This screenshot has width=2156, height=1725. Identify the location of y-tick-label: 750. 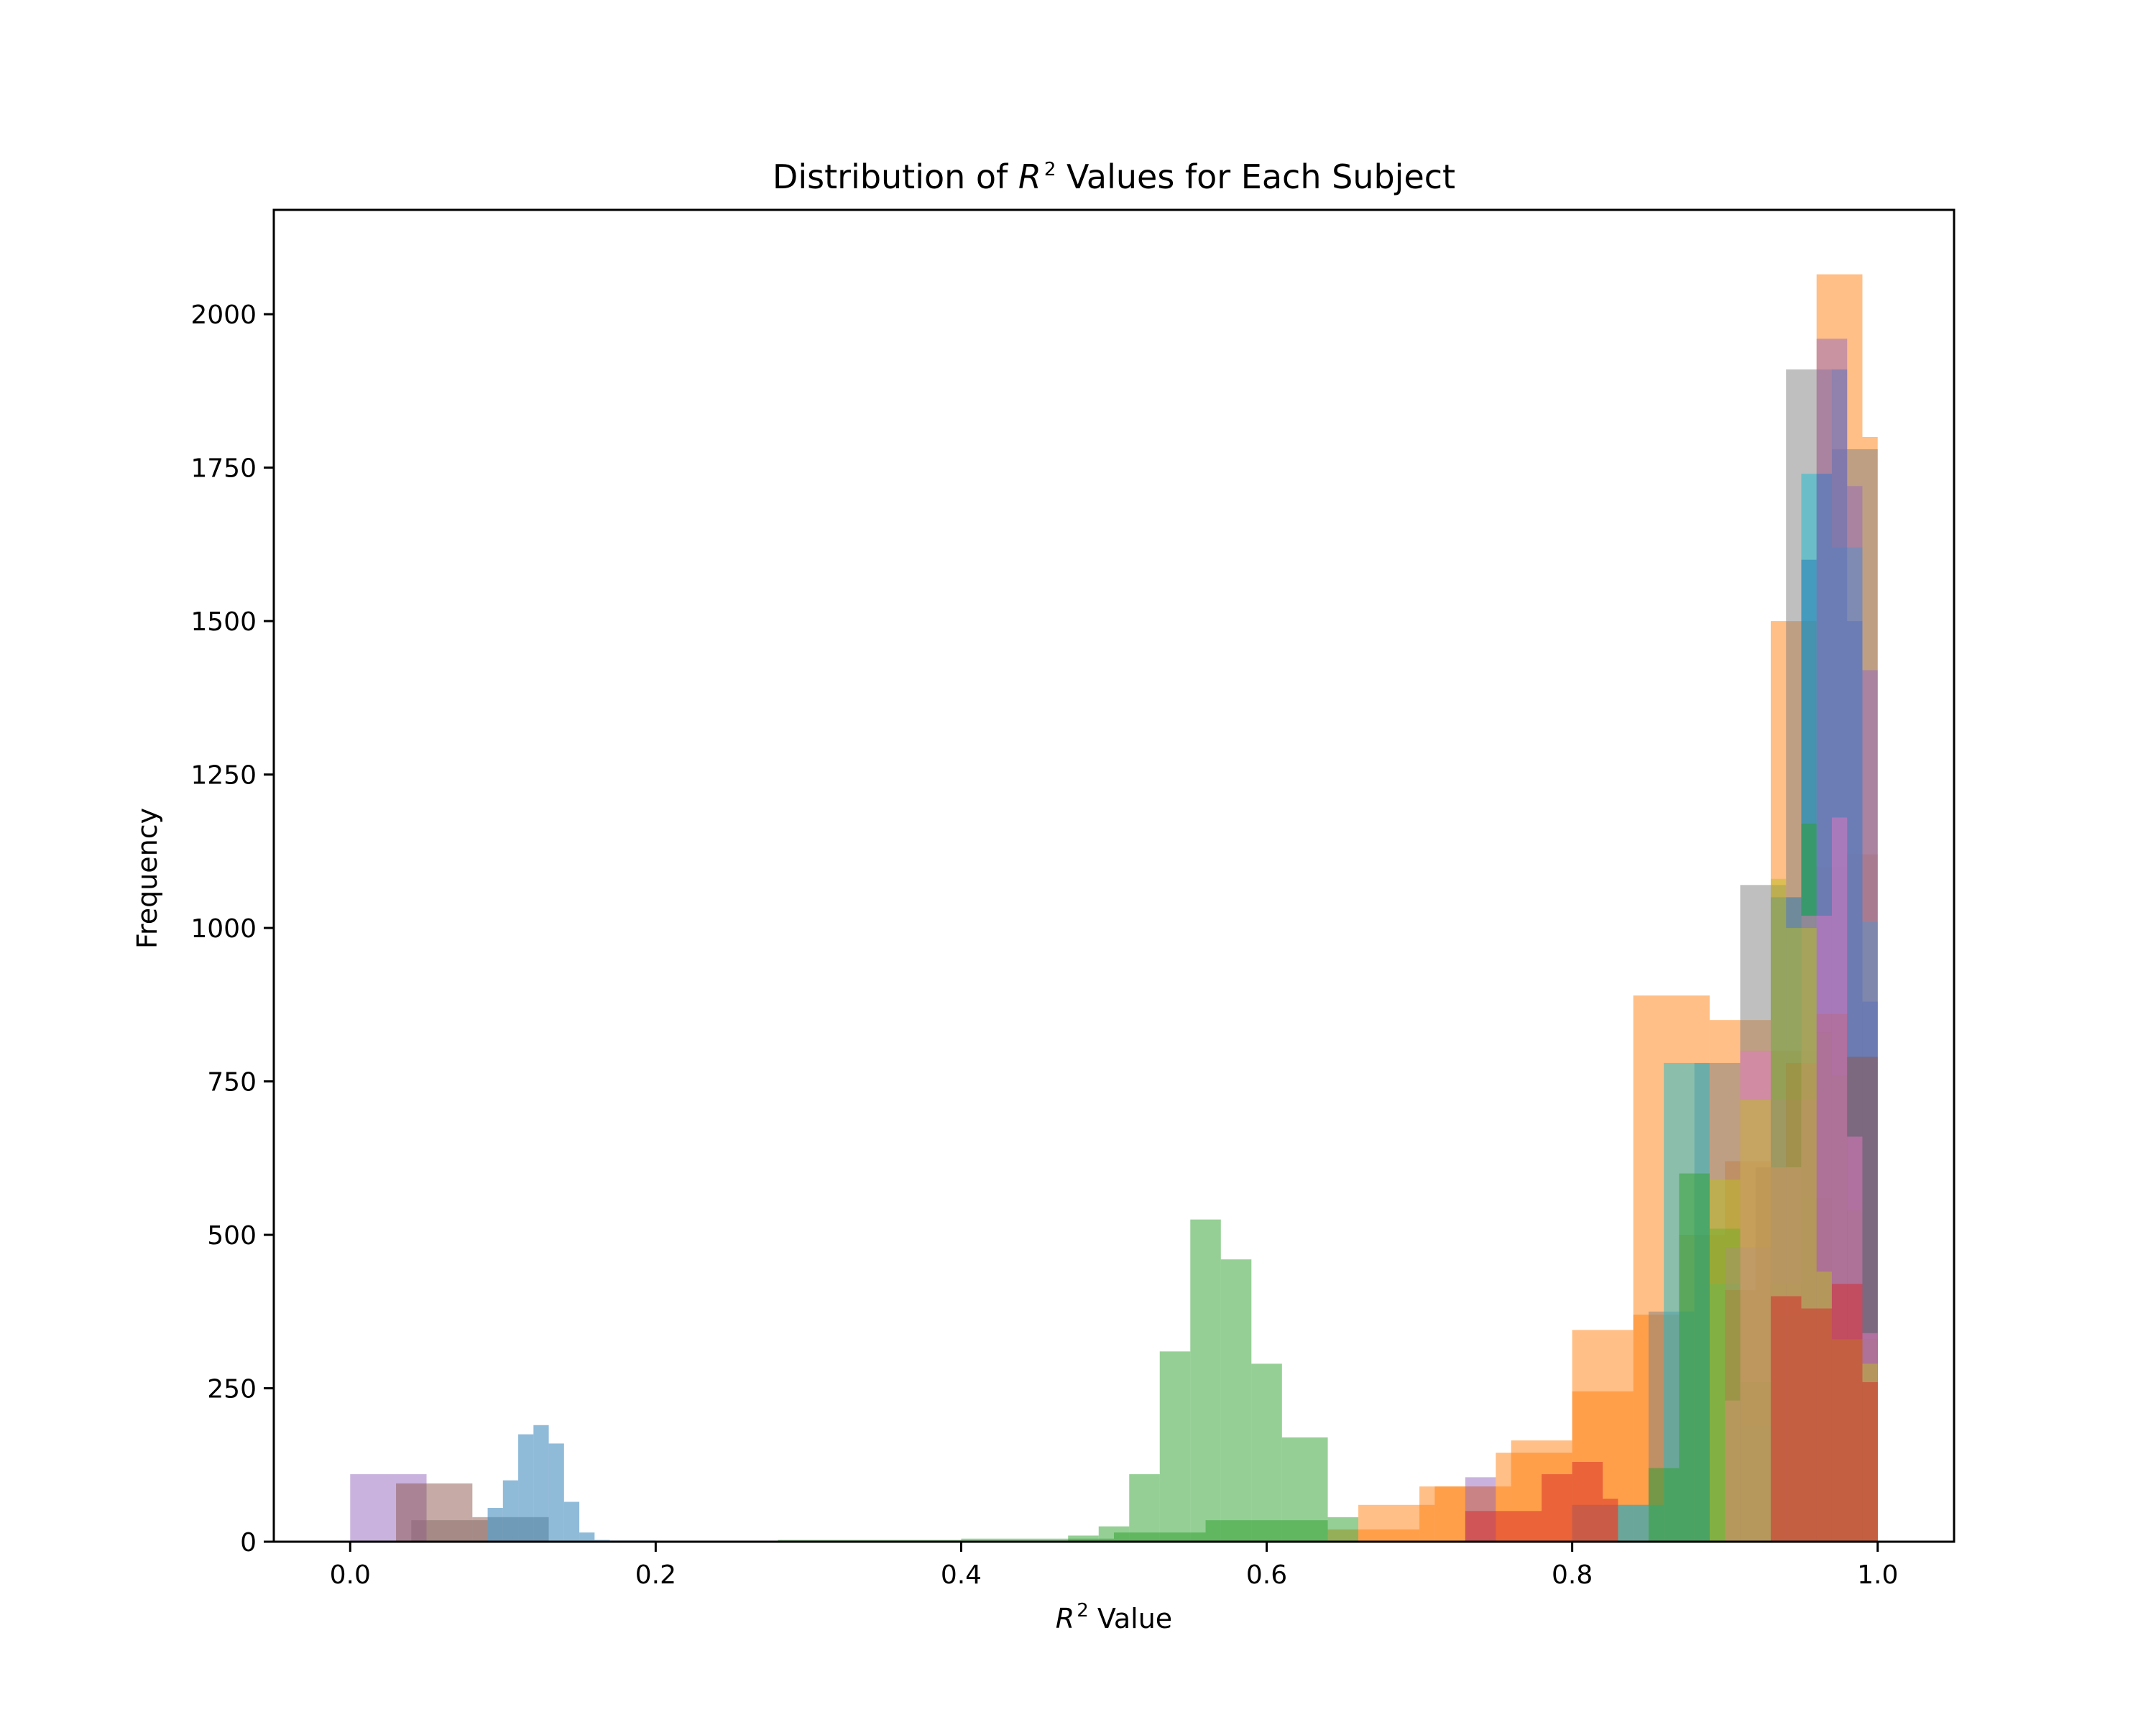
(232, 1083).